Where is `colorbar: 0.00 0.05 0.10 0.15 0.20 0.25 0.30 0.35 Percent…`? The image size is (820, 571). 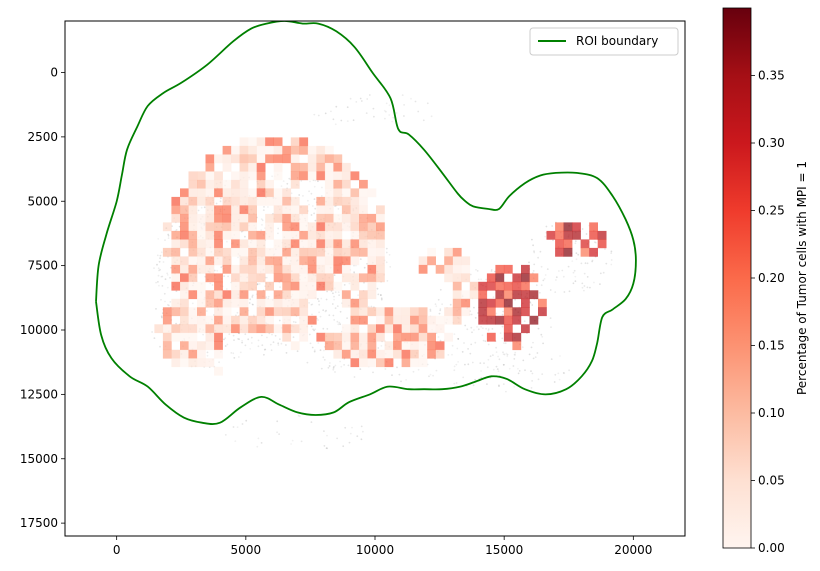 colorbar: 0.00 0.05 0.10 0.15 0.20 0.25 0.30 0.35 Percent… is located at coordinates (765, 281).